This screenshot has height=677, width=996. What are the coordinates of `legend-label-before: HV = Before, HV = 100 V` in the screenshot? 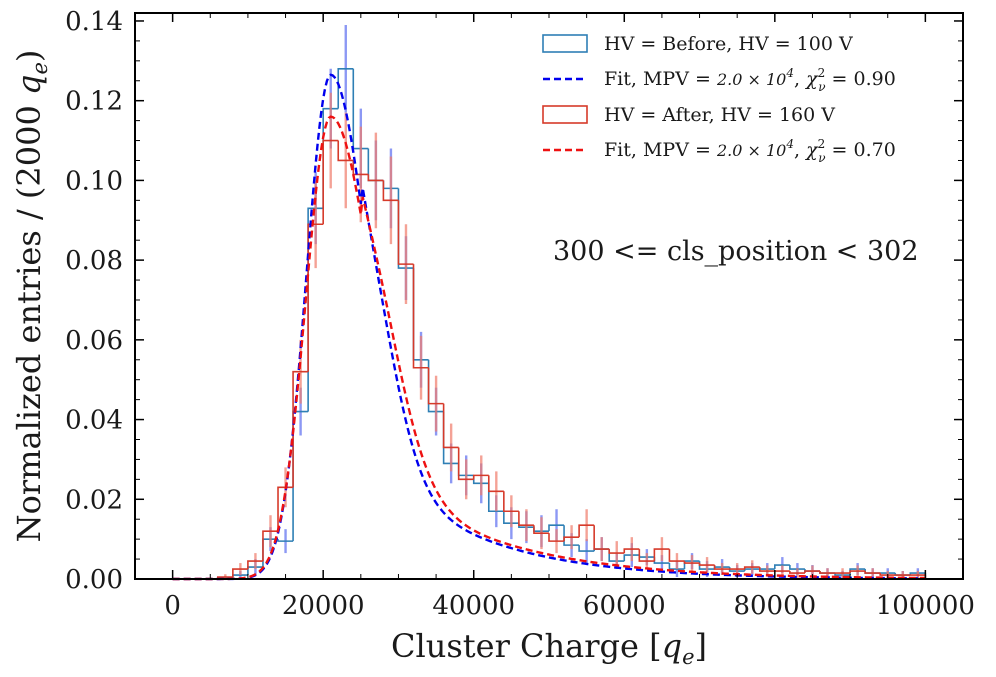 It's located at (728, 44).